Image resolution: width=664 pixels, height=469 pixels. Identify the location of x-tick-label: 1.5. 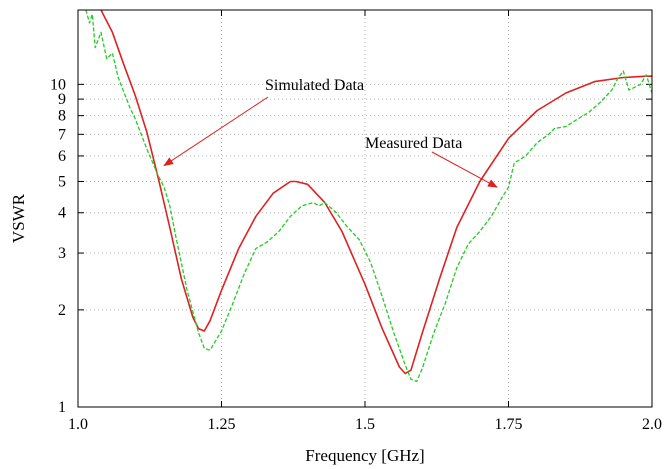
(365, 424).